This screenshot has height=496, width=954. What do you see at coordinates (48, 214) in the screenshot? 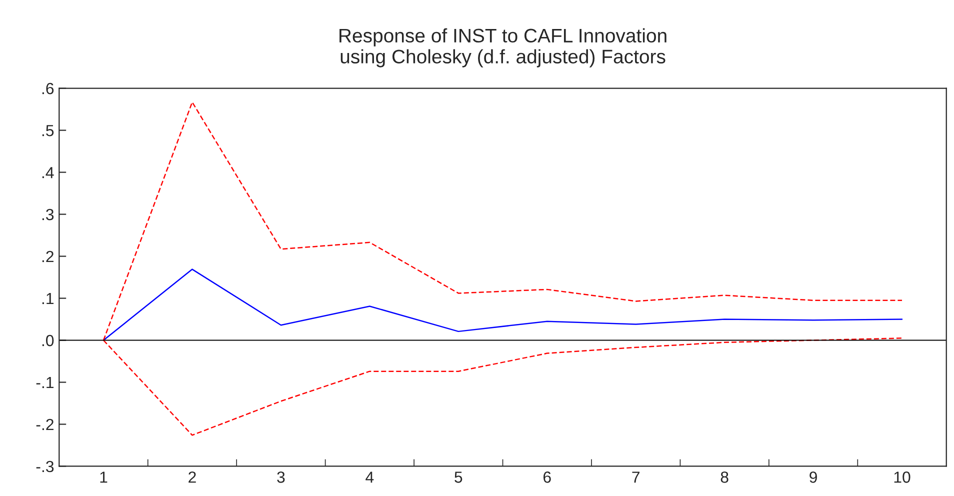
I see `y-tick-label: .3` at bounding box center [48, 214].